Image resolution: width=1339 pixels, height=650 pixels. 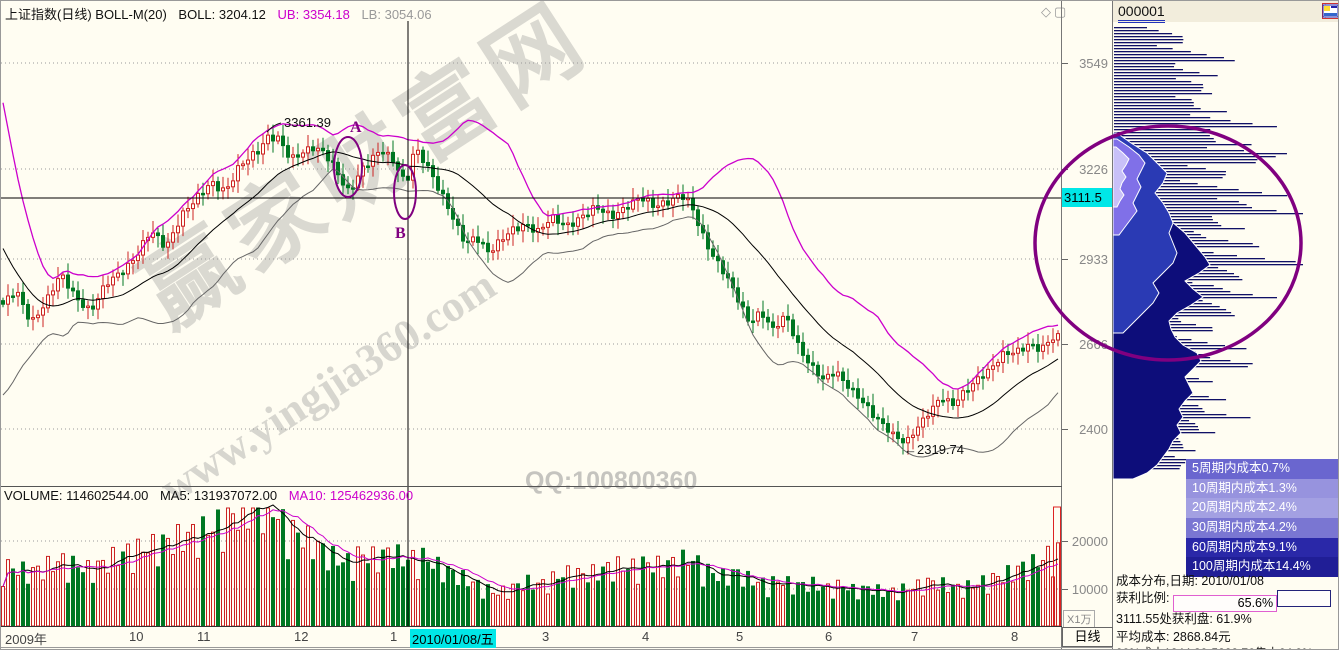 I want to click on right-panel-header: 000001, so click(x=1226, y=12).